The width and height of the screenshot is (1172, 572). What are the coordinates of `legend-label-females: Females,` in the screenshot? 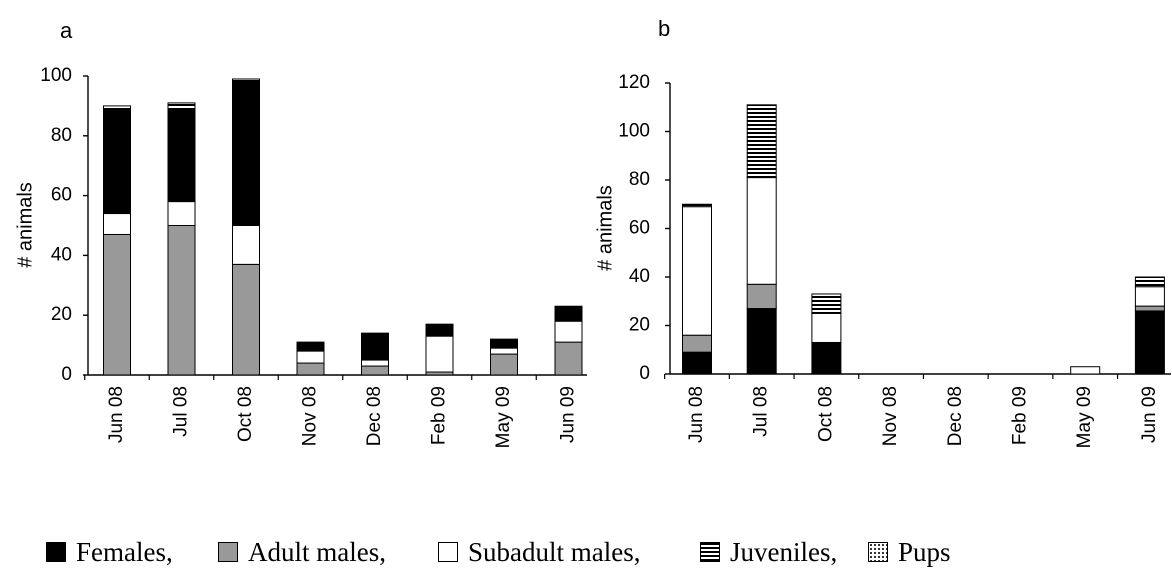 It's located at (124, 551).